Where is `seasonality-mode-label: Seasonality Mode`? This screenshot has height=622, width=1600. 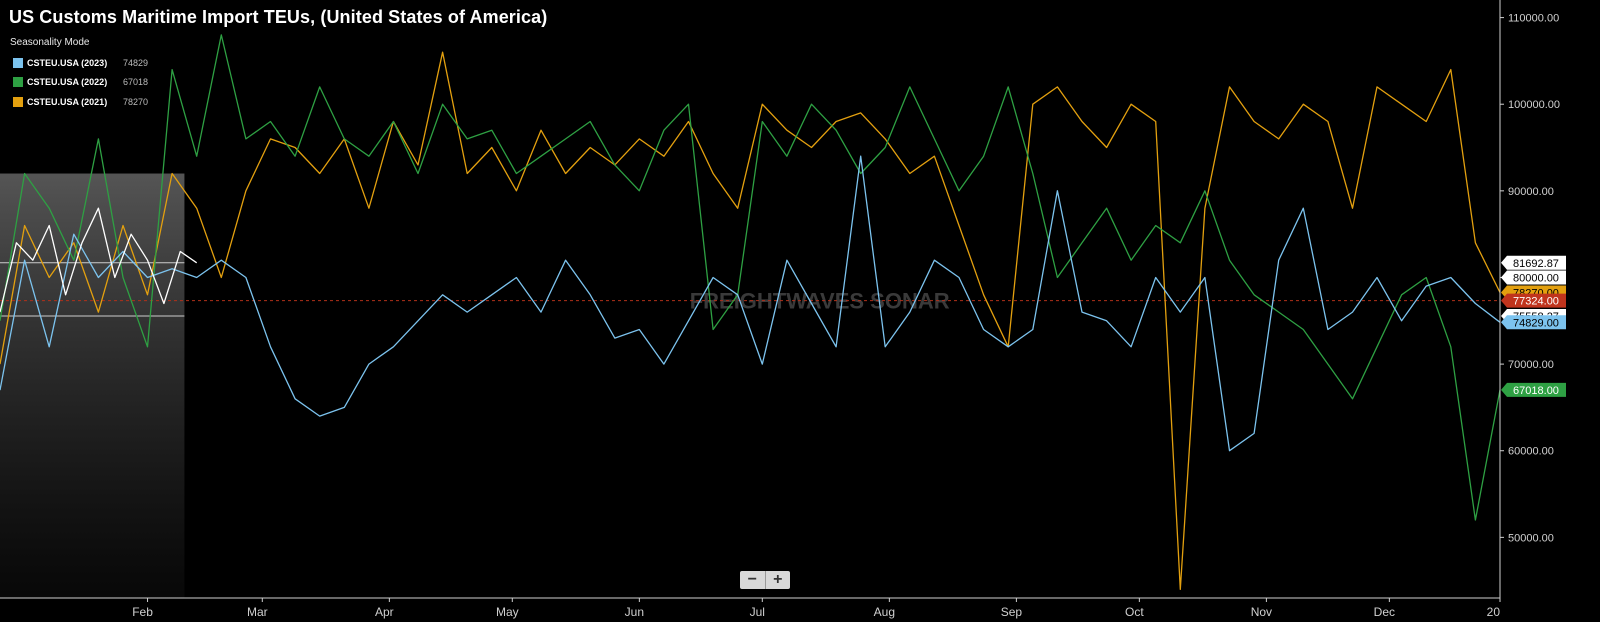 seasonality-mode-label: Seasonality Mode is located at coordinates (50, 42).